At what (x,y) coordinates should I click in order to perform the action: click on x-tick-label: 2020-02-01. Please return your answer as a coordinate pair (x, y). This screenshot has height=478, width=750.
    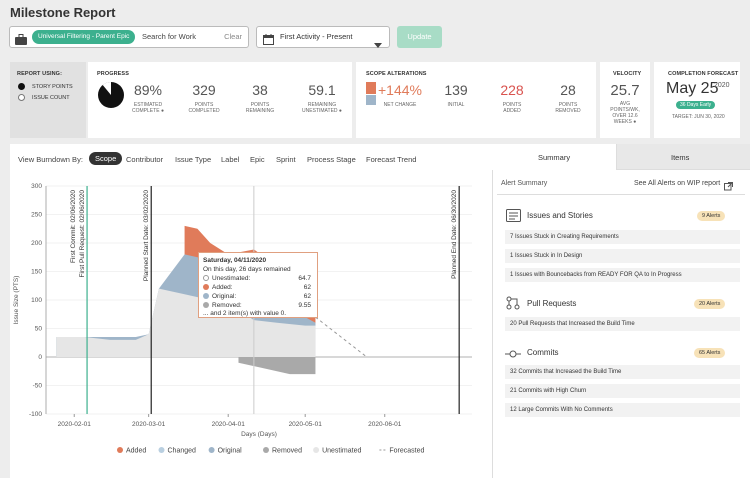
    Looking at the image, I should click on (75, 424).